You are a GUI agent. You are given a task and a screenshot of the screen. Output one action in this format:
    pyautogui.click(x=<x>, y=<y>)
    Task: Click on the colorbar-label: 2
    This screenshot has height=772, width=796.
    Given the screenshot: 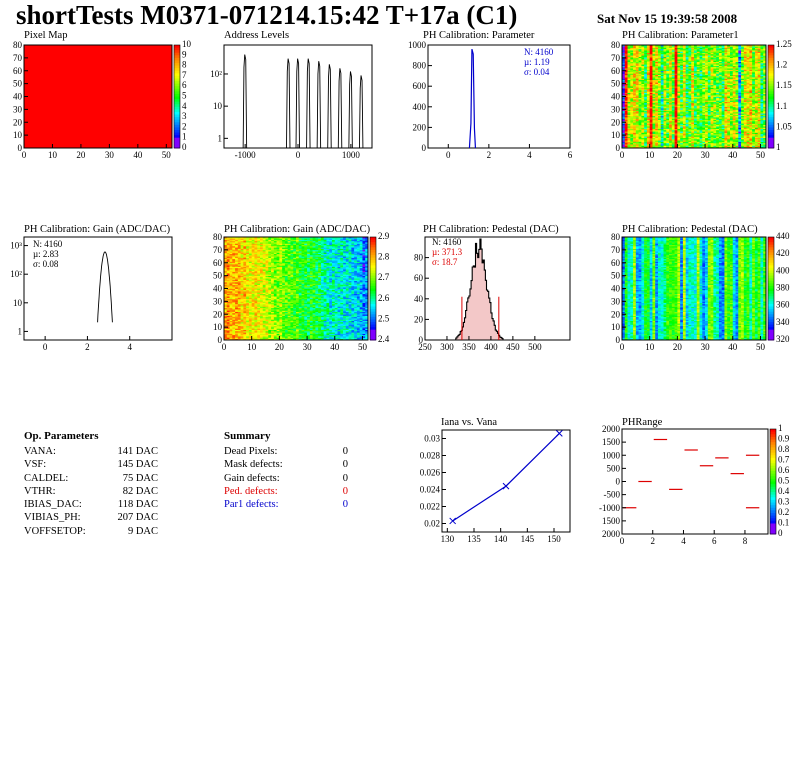 What is the action you would take?
    pyautogui.click(x=184, y=126)
    